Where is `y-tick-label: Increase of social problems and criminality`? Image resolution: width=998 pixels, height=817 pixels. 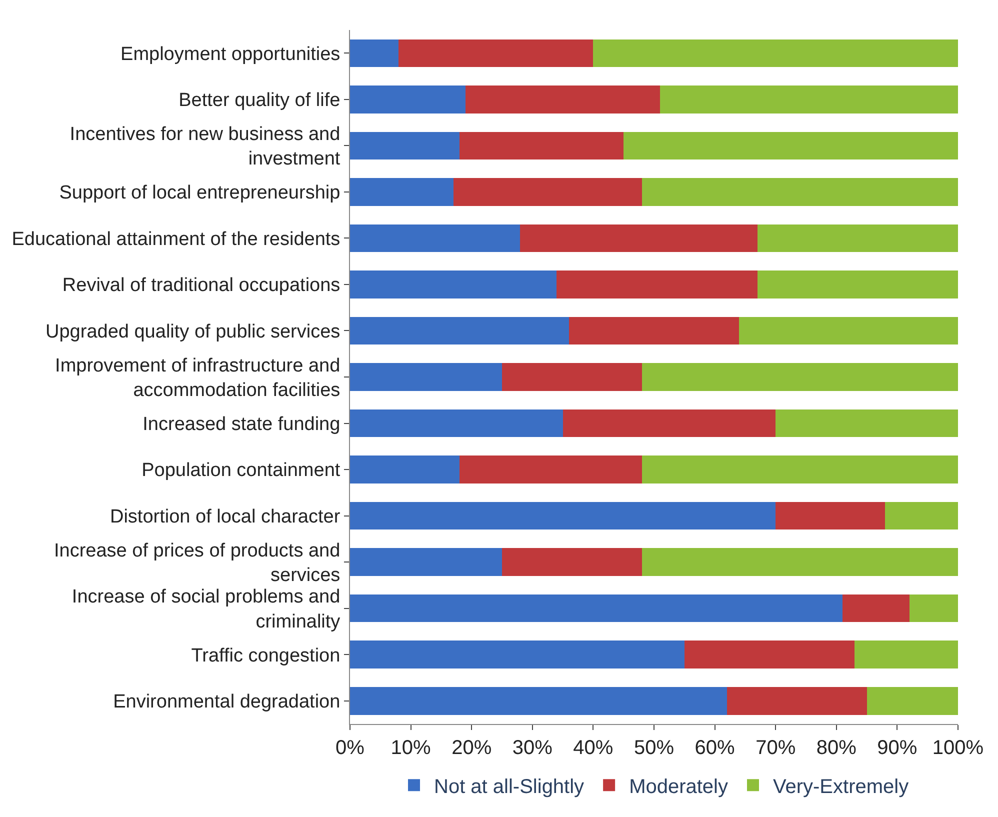 y-tick-label: Increase of social problems and criminality is located at coordinates (206, 609).